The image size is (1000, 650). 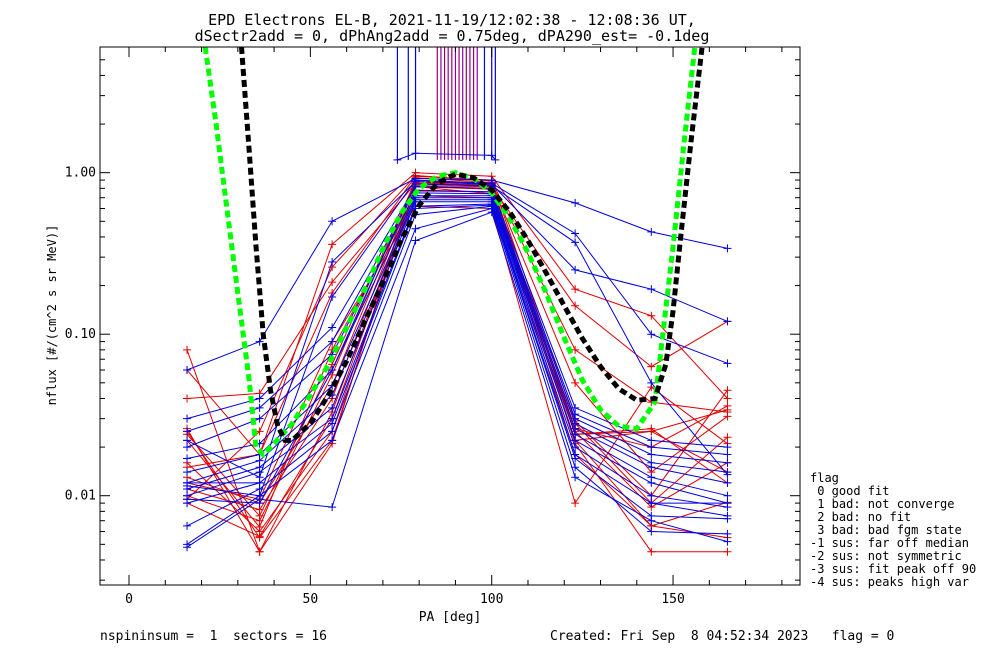 What do you see at coordinates (886, 530) in the screenshot?
I see `legend-item: 3 bad: bad fgm state` at bounding box center [886, 530].